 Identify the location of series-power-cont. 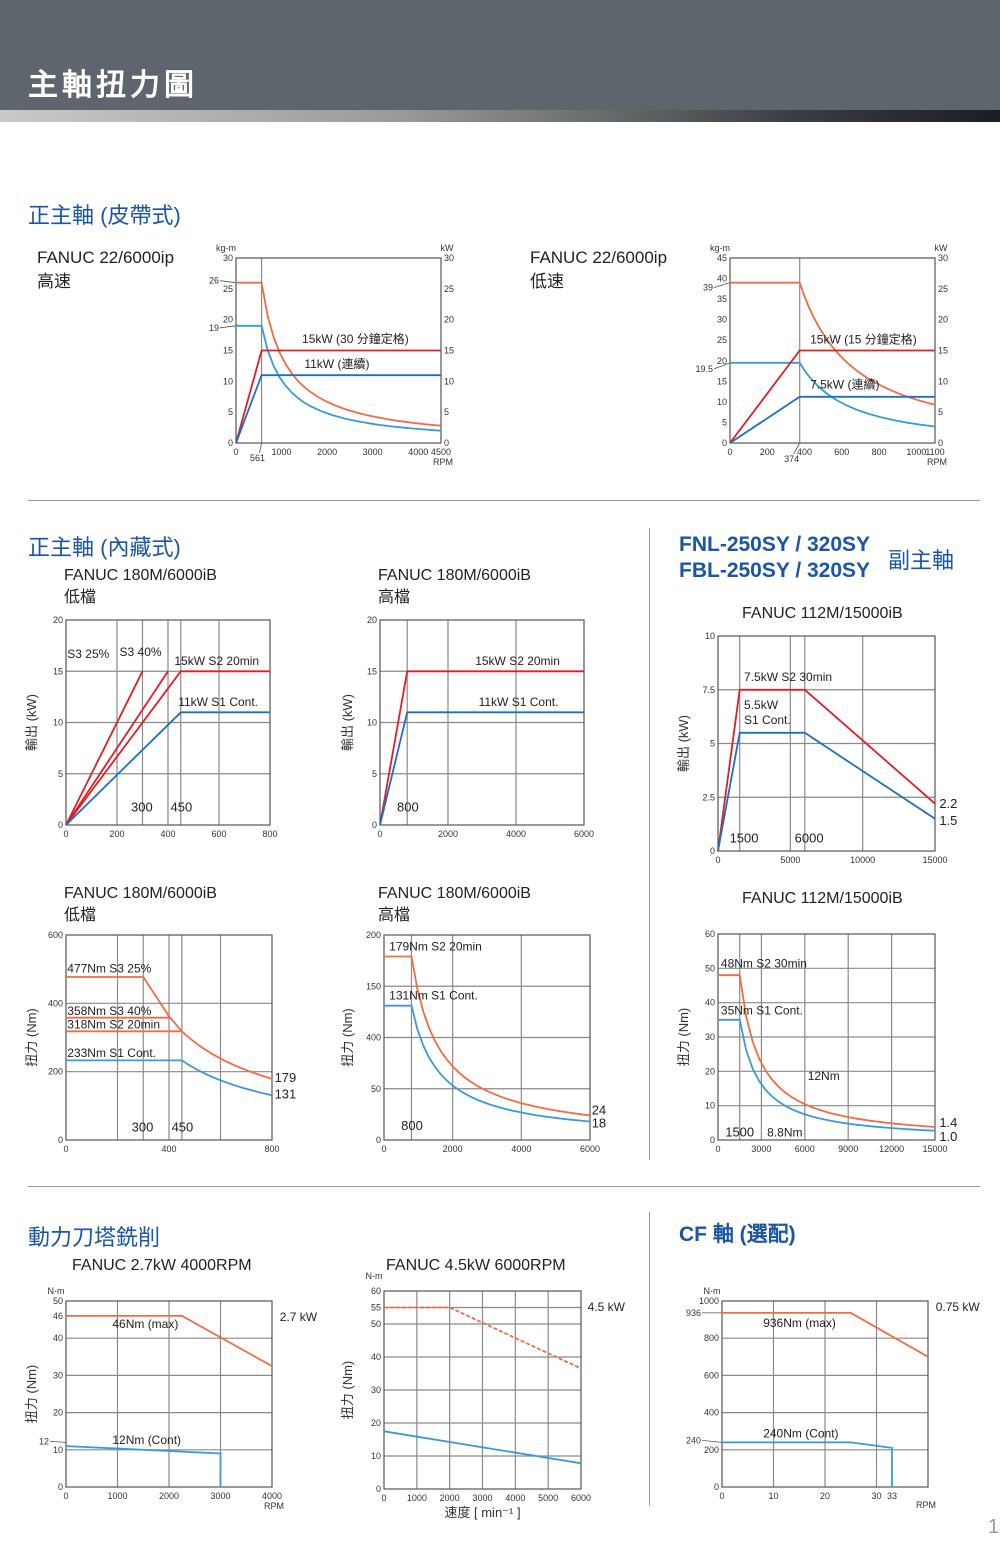
(481, 768).